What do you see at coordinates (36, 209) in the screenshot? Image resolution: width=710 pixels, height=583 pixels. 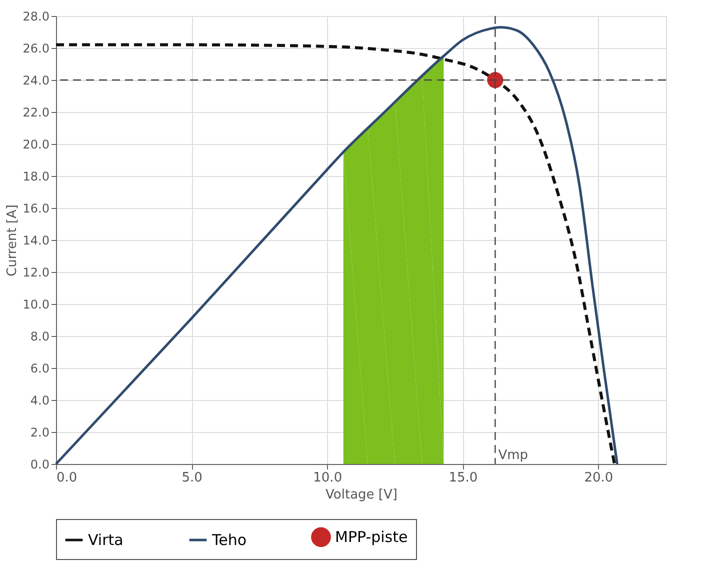 I see `y-tick-label: 16.0` at bounding box center [36, 209].